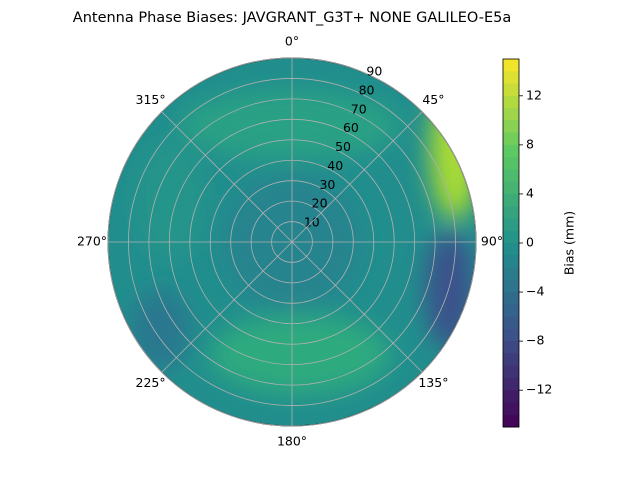  Describe the element at coordinates (292, 41) in the screenshot. I see `theta-tick-label: 0°` at that location.